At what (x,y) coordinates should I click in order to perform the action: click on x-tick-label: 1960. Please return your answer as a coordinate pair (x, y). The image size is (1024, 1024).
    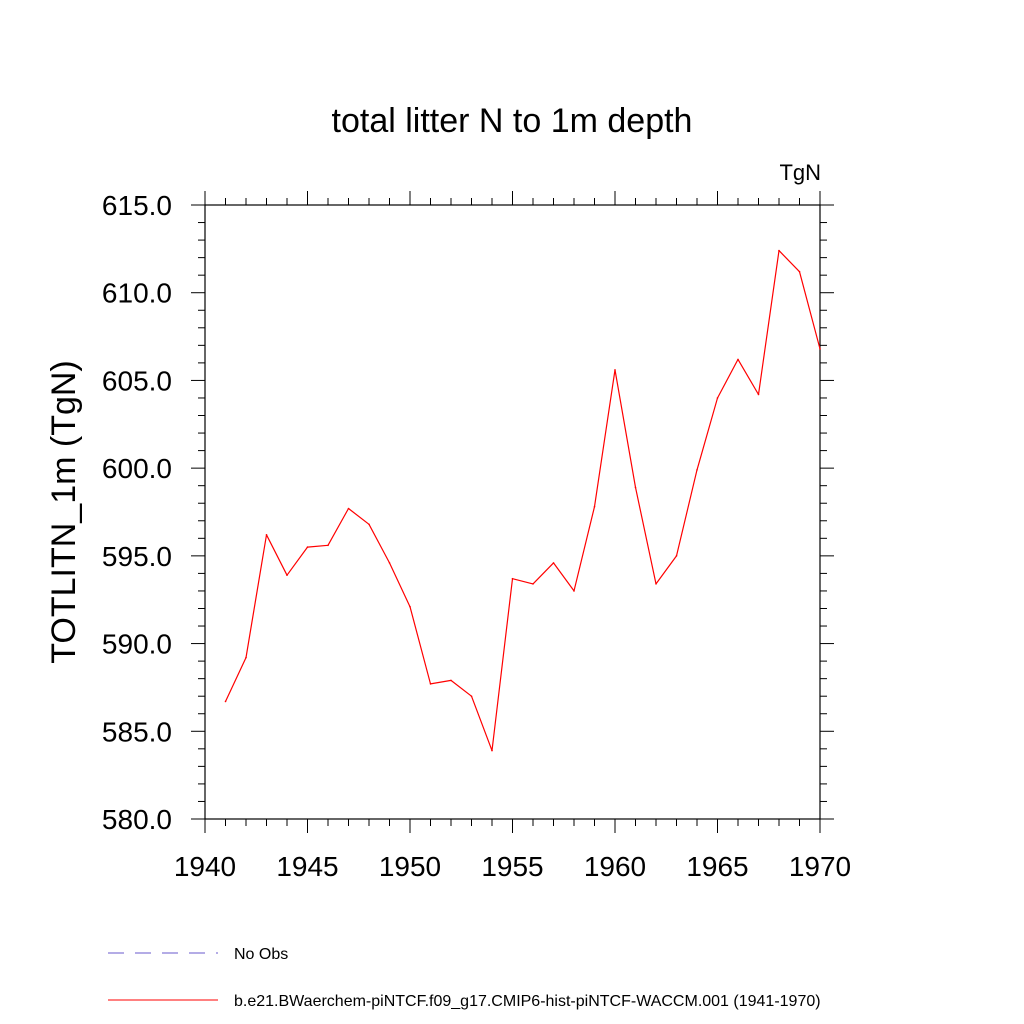
    Looking at the image, I should click on (615, 866).